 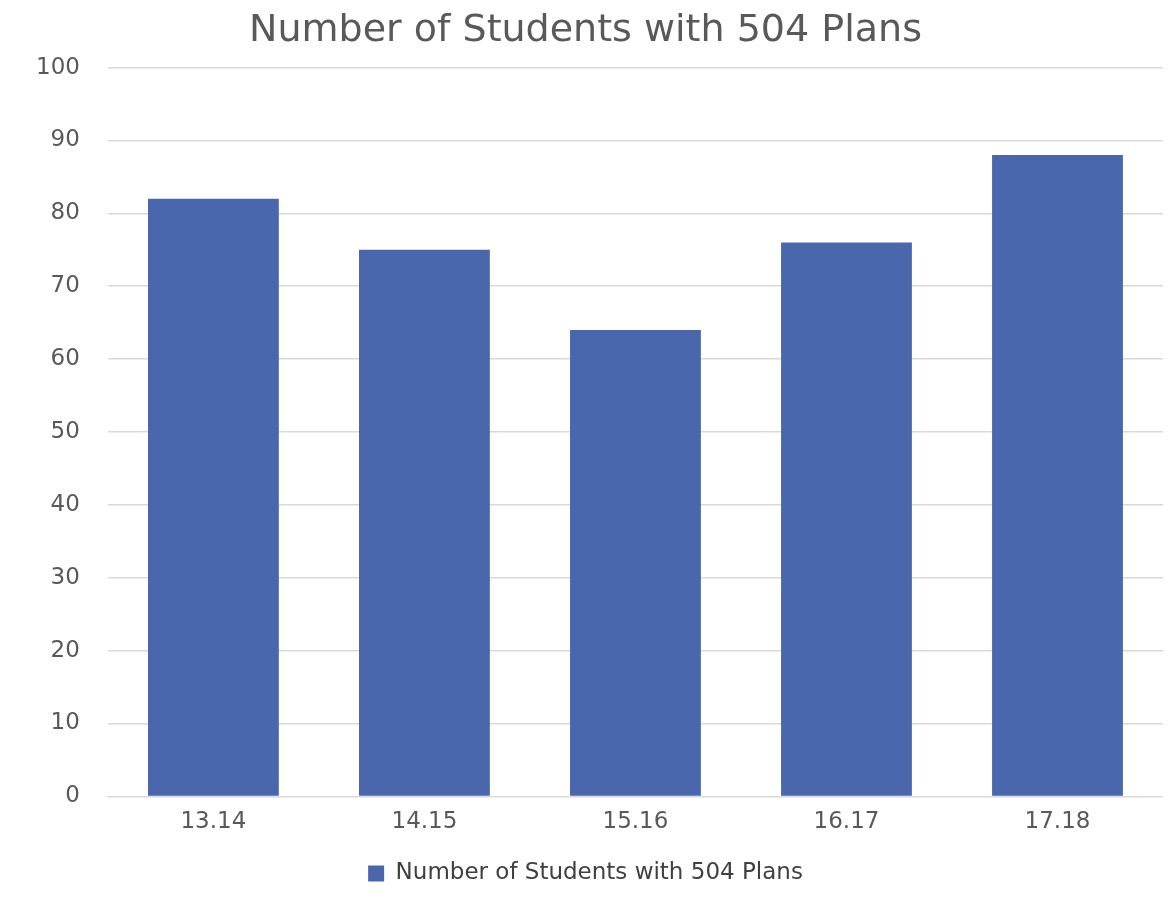 What do you see at coordinates (65, 575) in the screenshot?
I see `y-tick-label: 30` at bounding box center [65, 575].